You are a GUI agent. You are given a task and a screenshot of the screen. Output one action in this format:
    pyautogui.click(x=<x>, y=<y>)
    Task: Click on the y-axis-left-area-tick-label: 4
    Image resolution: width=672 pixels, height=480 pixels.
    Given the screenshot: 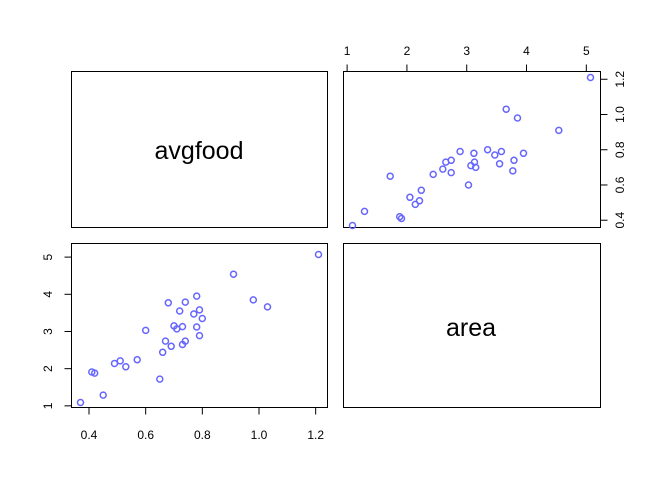 What is the action you would take?
    pyautogui.click(x=48, y=294)
    